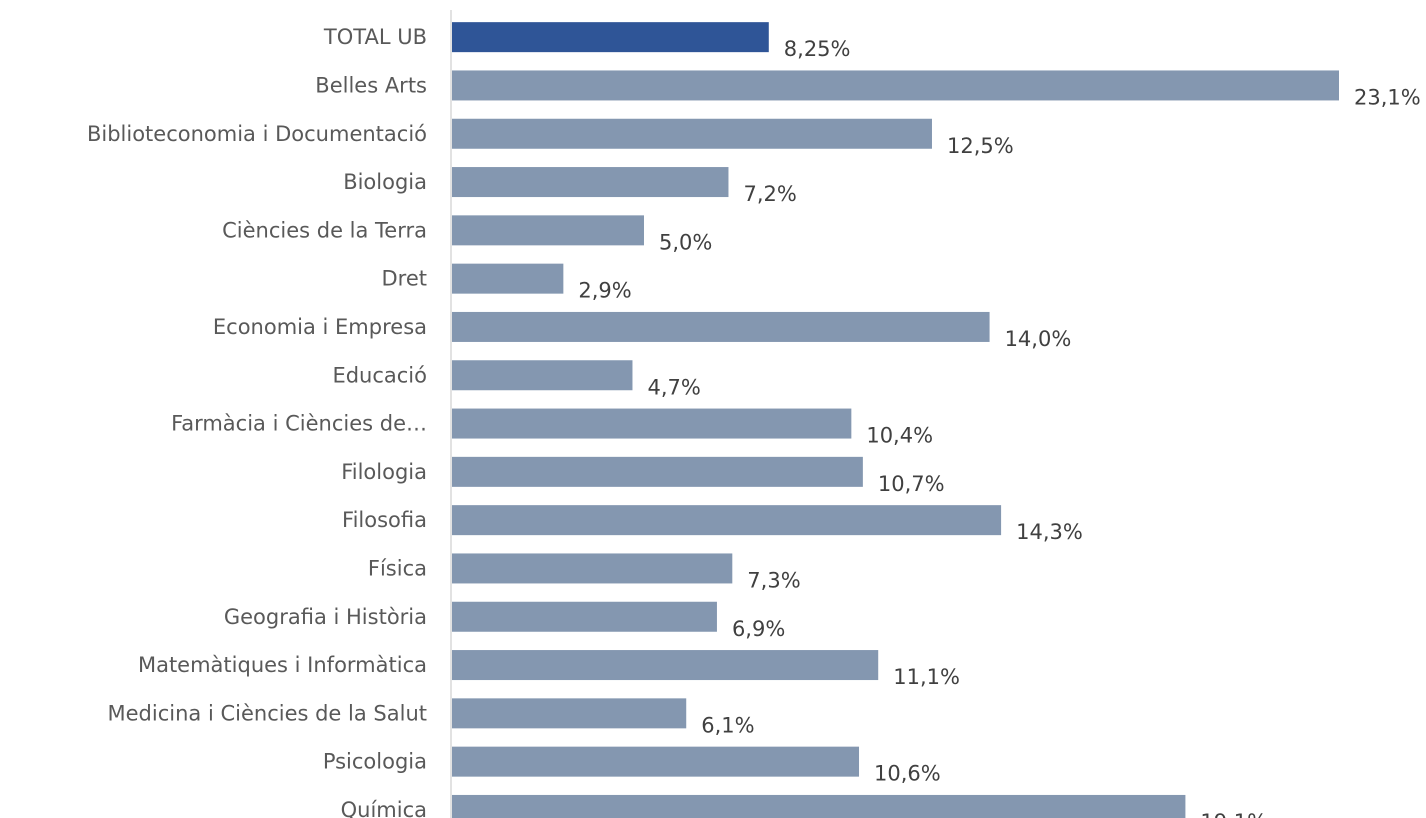  What do you see at coordinates (911, 484) in the screenshot?
I see `value-label: 10,7%` at bounding box center [911, 484].